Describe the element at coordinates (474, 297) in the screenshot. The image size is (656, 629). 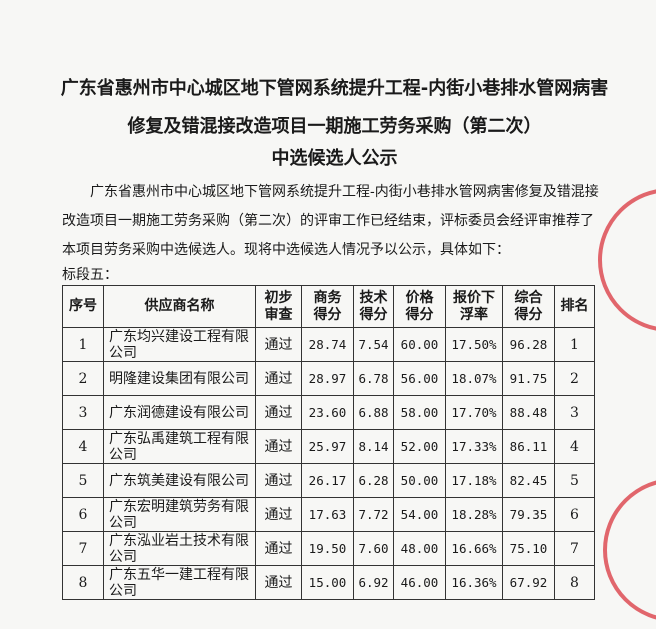
I see `column-header-text: 报价下` at that location.